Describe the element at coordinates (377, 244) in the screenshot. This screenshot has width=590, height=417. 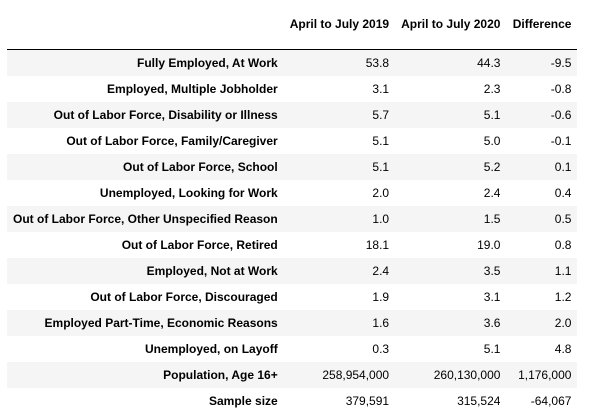
I see `cell: 18.1` at that location.